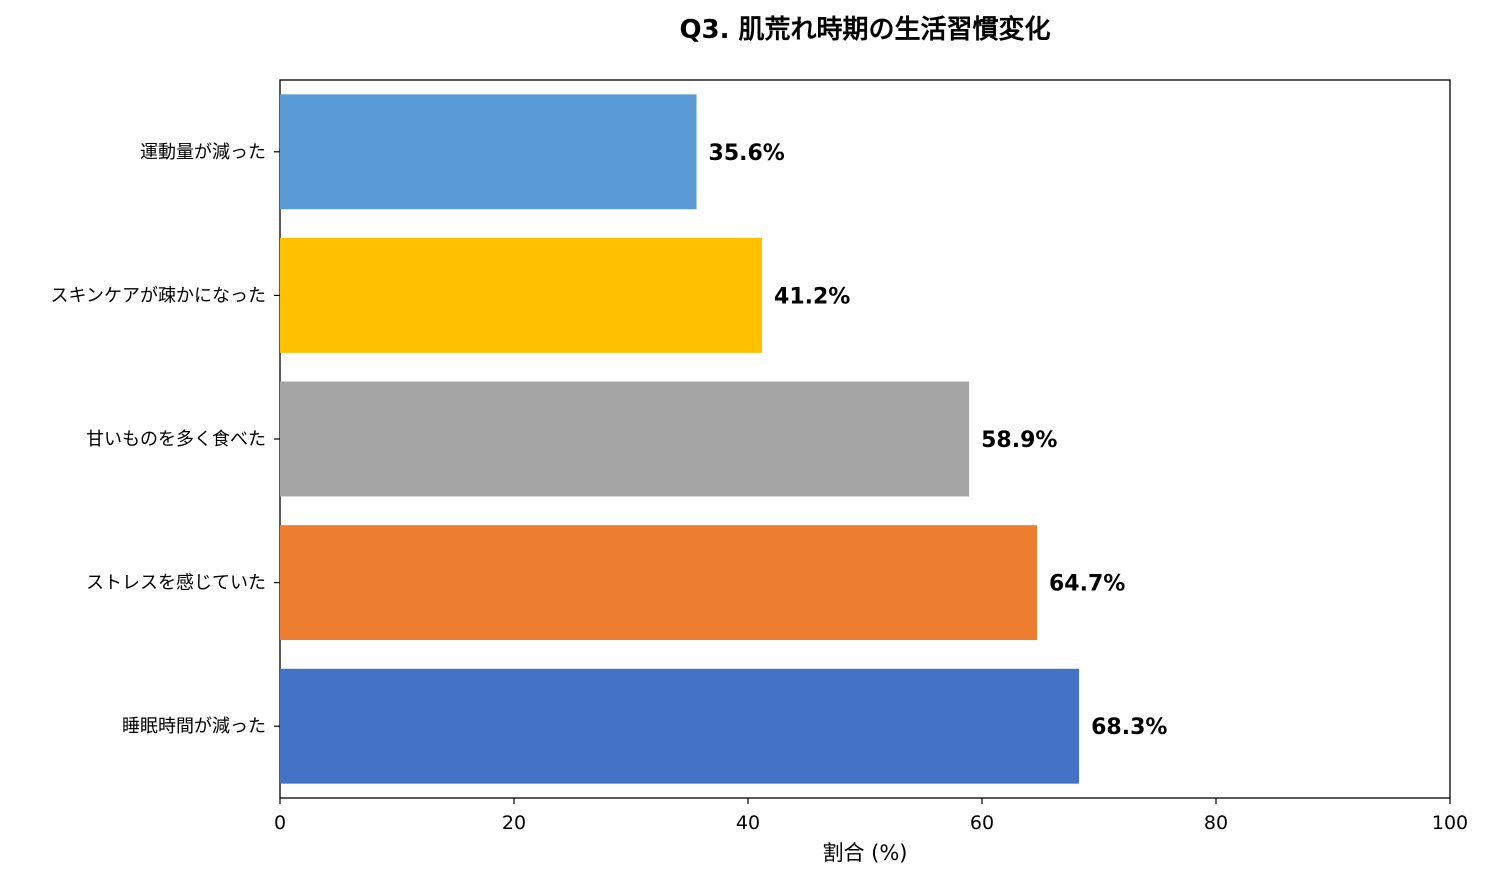 The width and height of the screenshot is (1485, 881). I want to click on y-tick-label: スキンケアが疎かになった, so click(158, 295).